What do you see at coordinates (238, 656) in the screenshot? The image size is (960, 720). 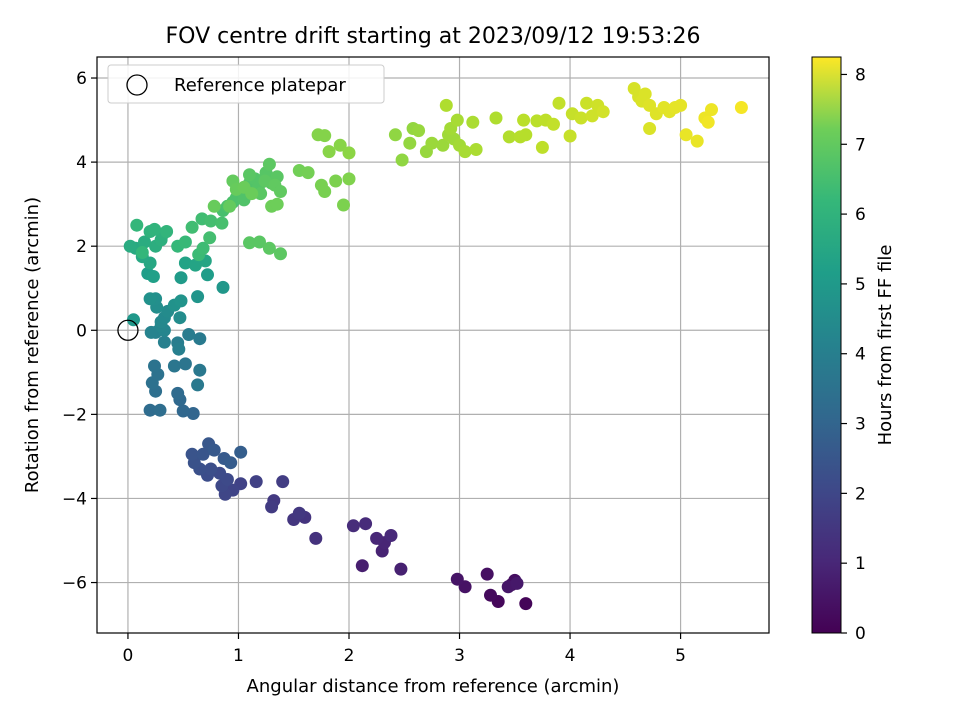 I see `x-tick-label: 1` at bounding box center [238, 656].